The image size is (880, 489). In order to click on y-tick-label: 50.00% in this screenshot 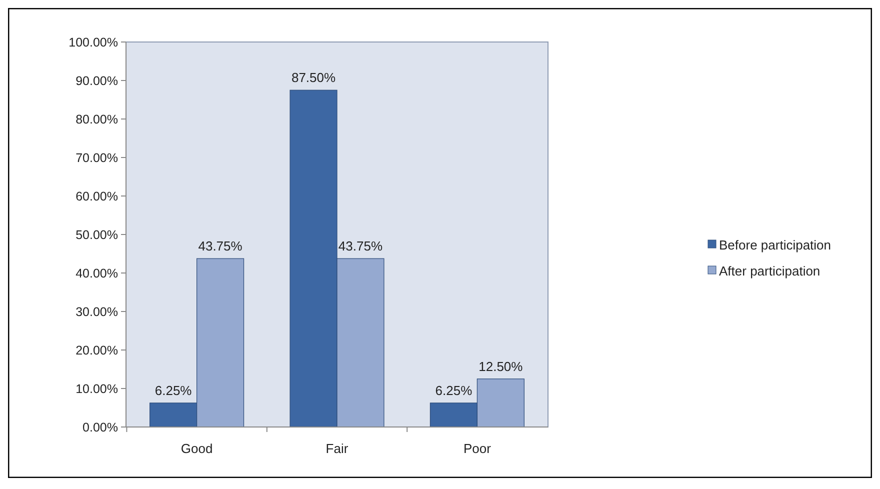, I will do `click(97, 235)`.